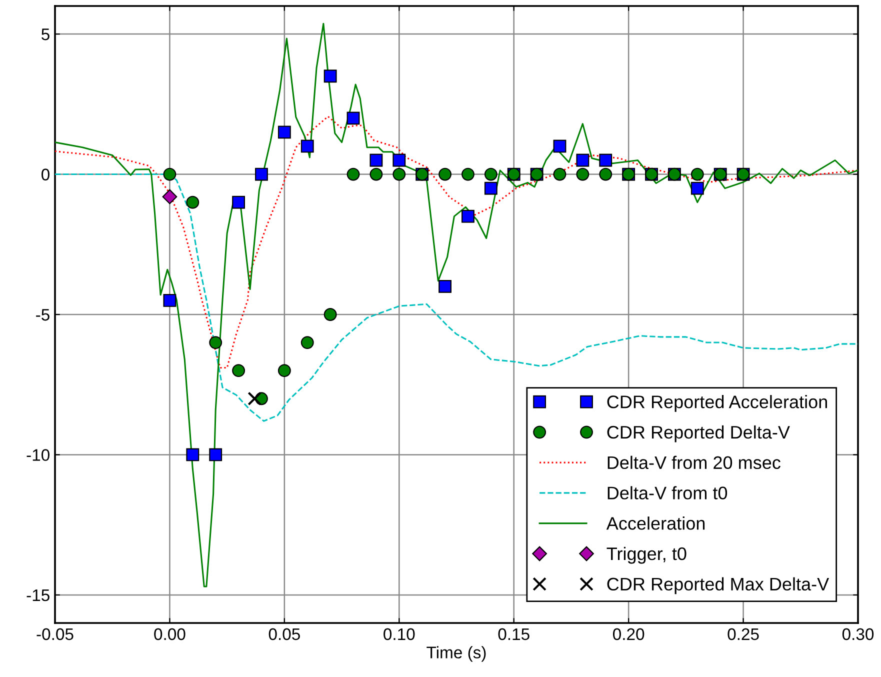 The height and width of the screenshot is (677, 881). Describe the element at coordinates (646, 555) in the screenshot. I see `legend-label: Trigger, t0` at that location.